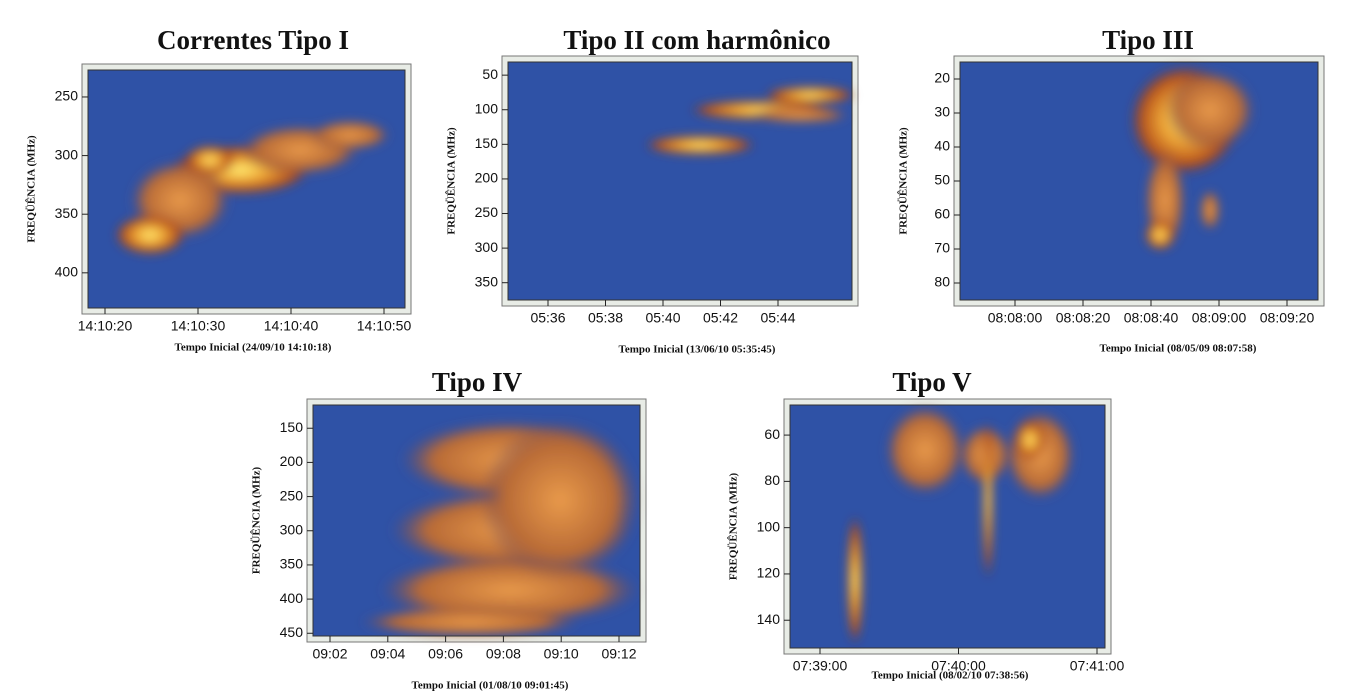 The width and height of the screenshot is (1349, 695). What do you see at coordinates (490, 686) in the screenshot?
I see `x-axis-label: Tempo Inicial (01/08/10 09:01:45)` at bounding box center [490, 686].